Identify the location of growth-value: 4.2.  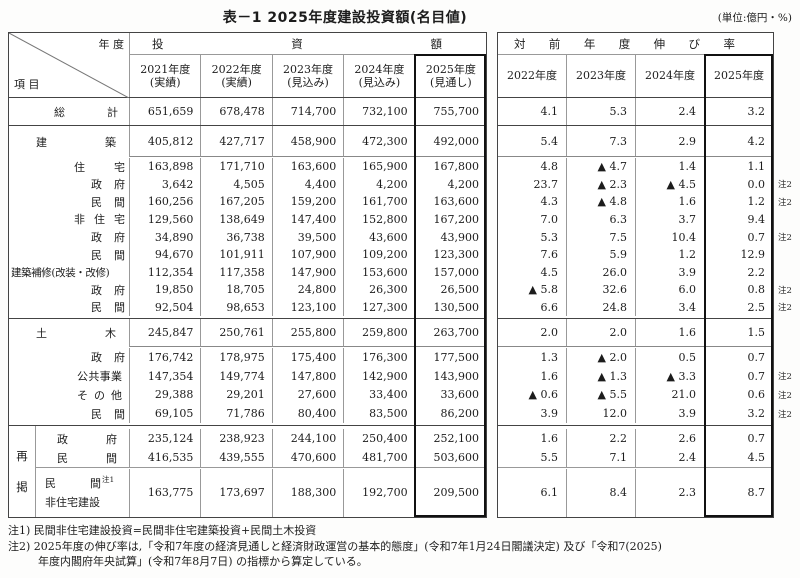
(738, 141).